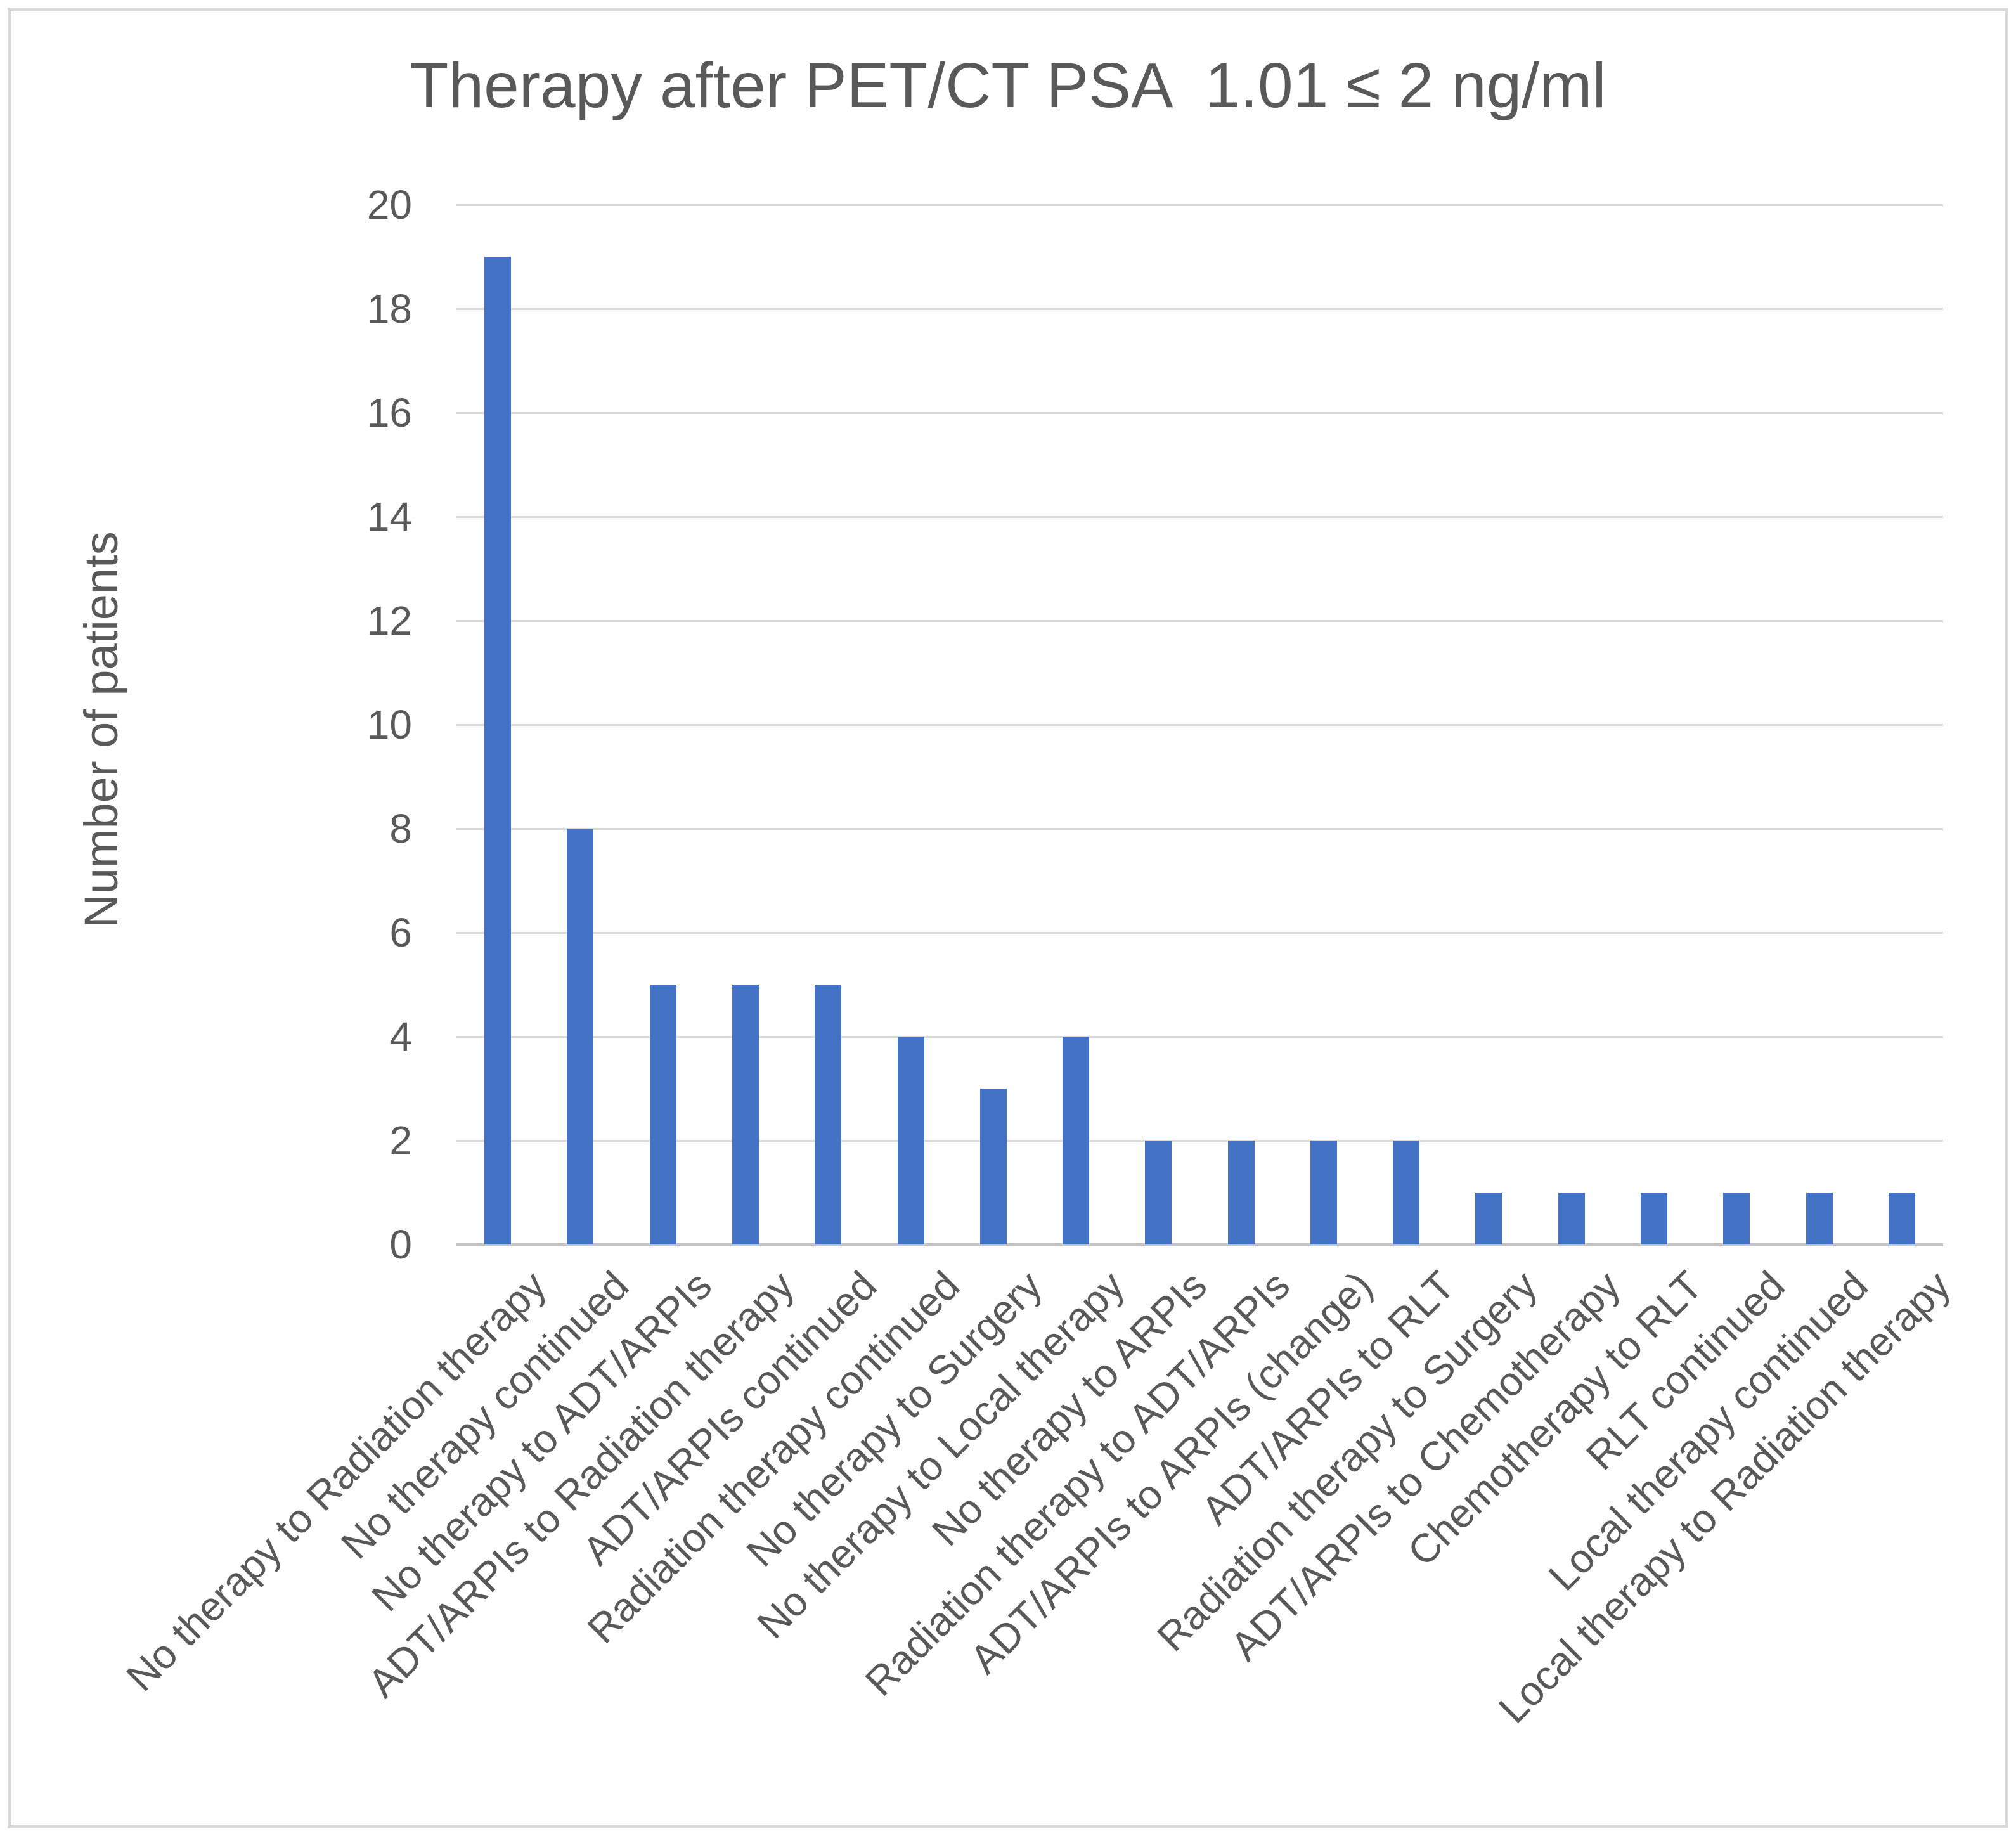 This screenshot has height=1836, width=2016. What do you see at coordinates (1199, 1244) in the screenshot?
I see `x-axis-line` at bounding box center [1199, 1244].